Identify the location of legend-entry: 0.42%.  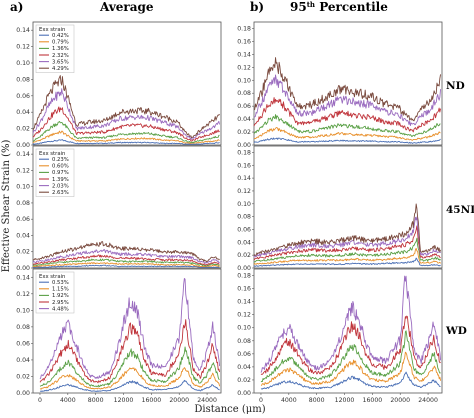
(60, 36).